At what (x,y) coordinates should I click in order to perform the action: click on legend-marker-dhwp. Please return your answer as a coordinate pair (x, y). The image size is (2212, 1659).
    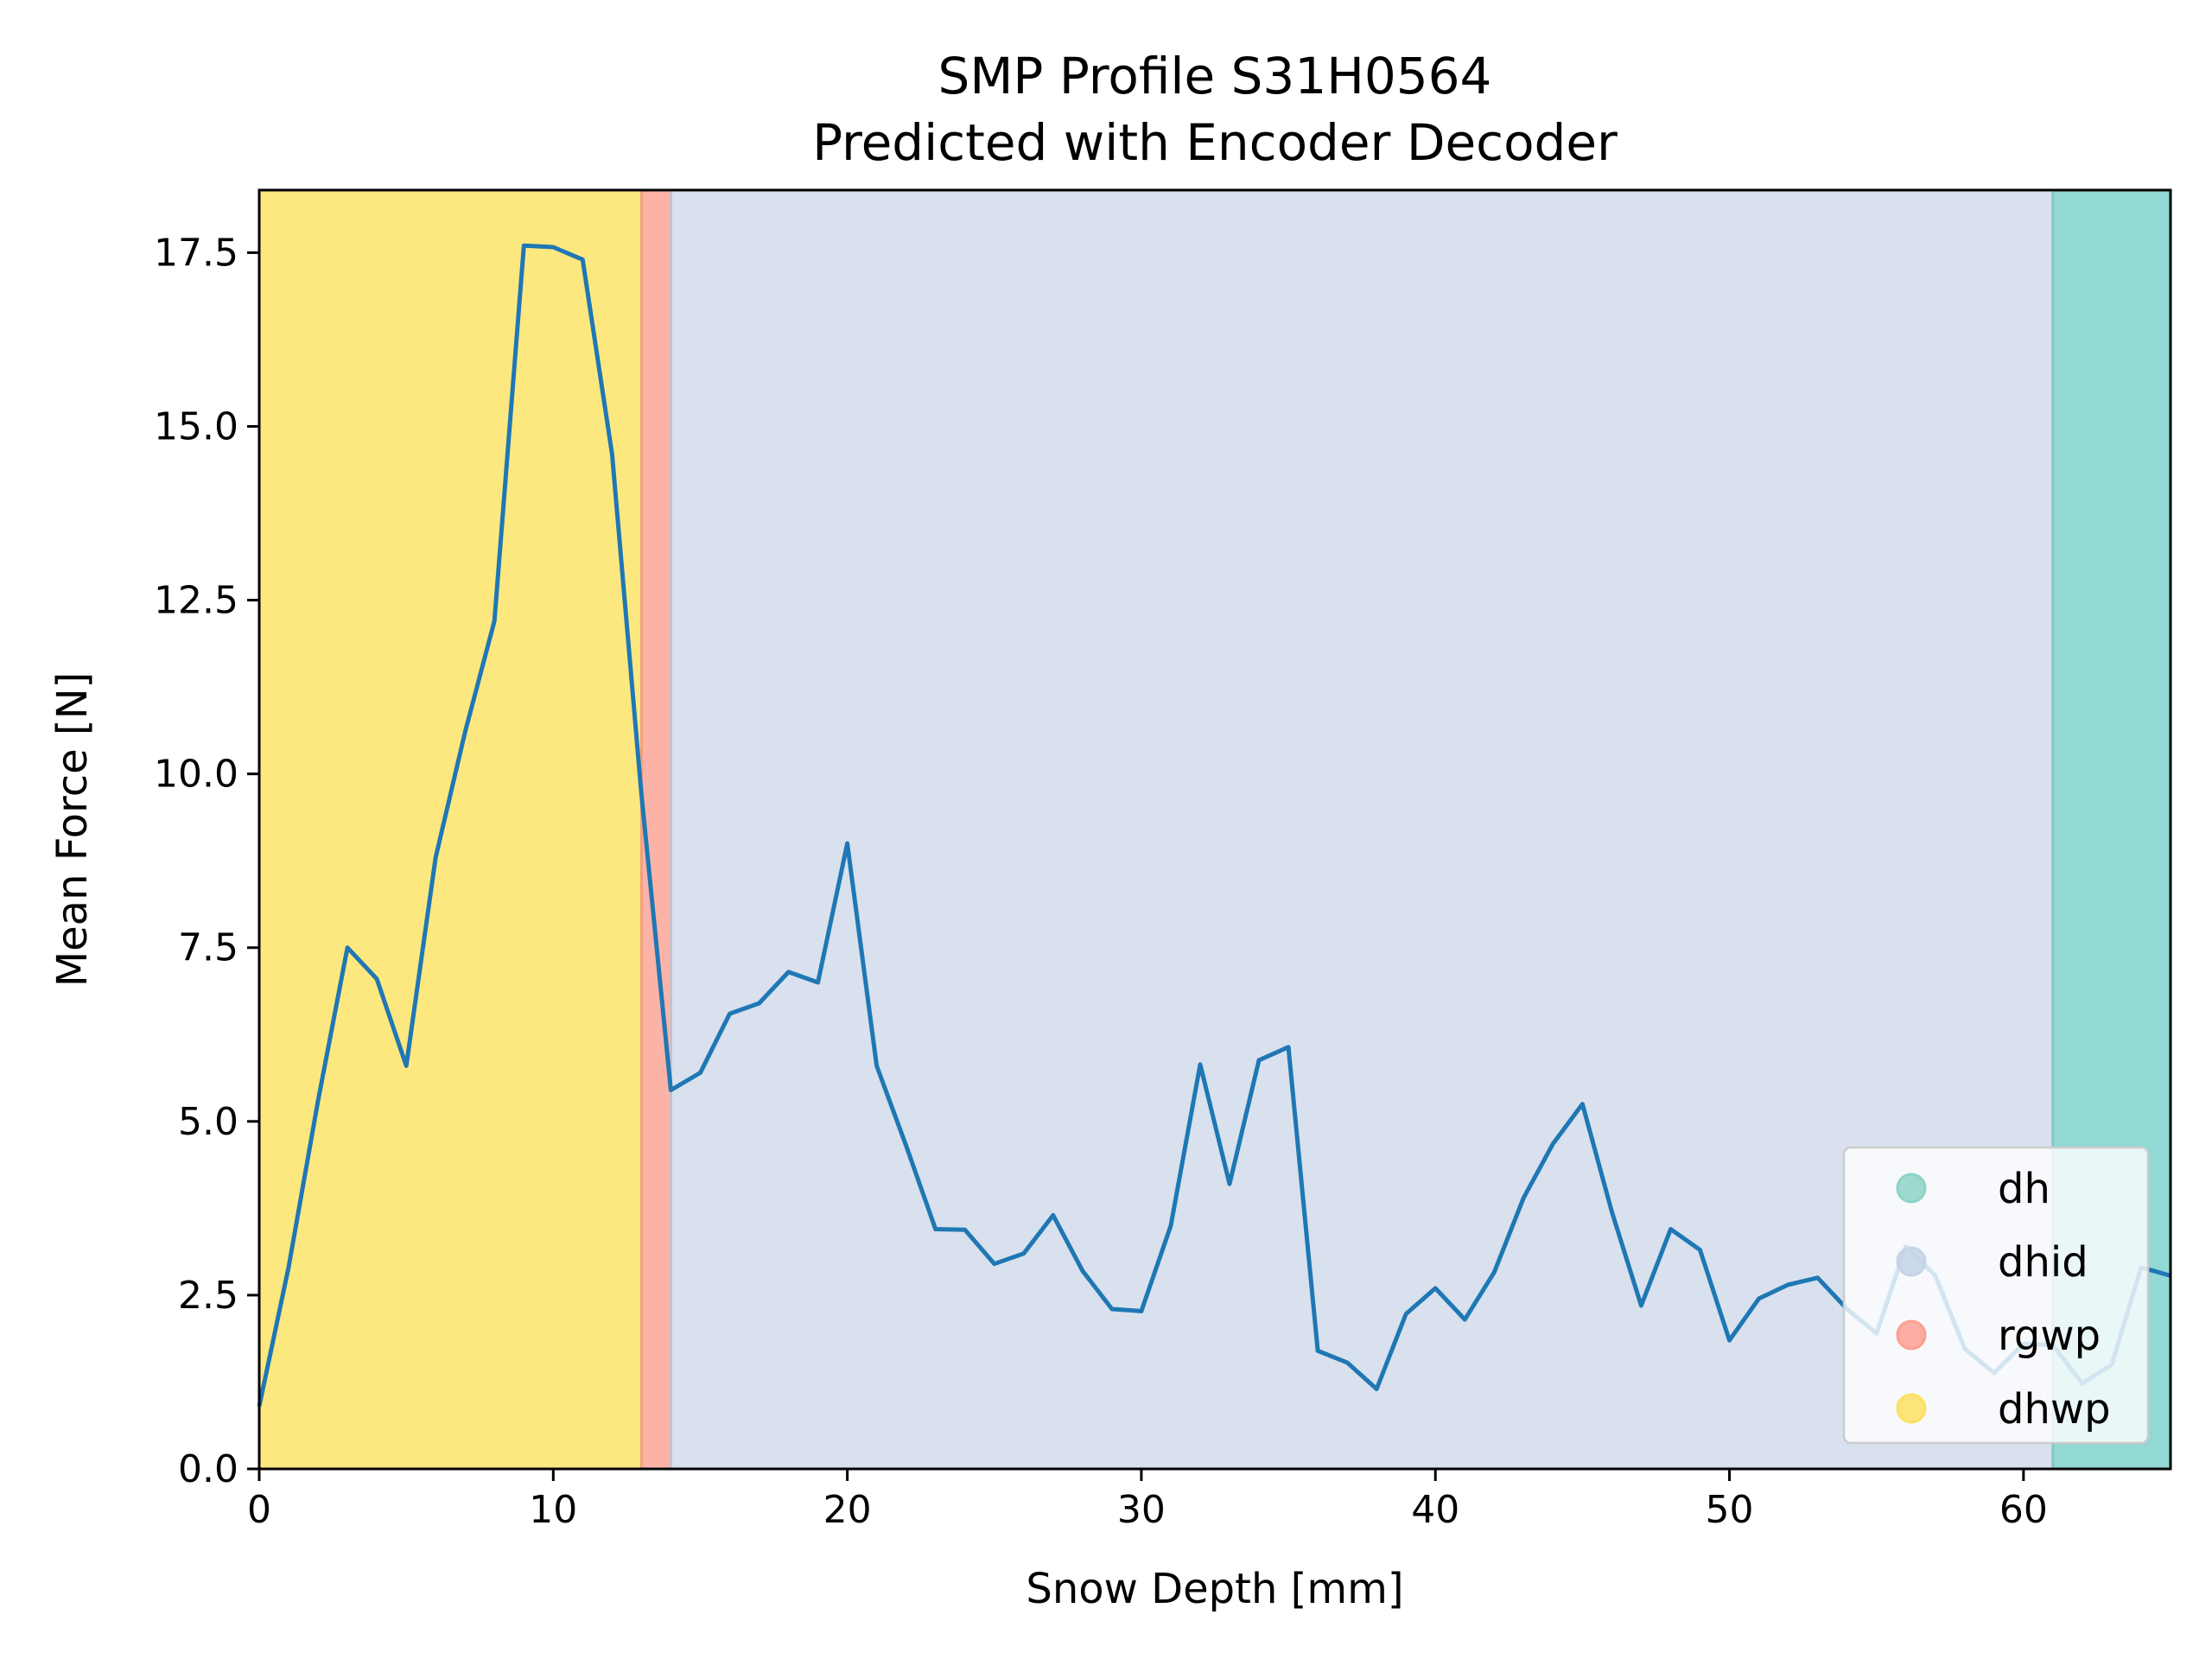
    Looking at the image, I should click on (1911, 1408).